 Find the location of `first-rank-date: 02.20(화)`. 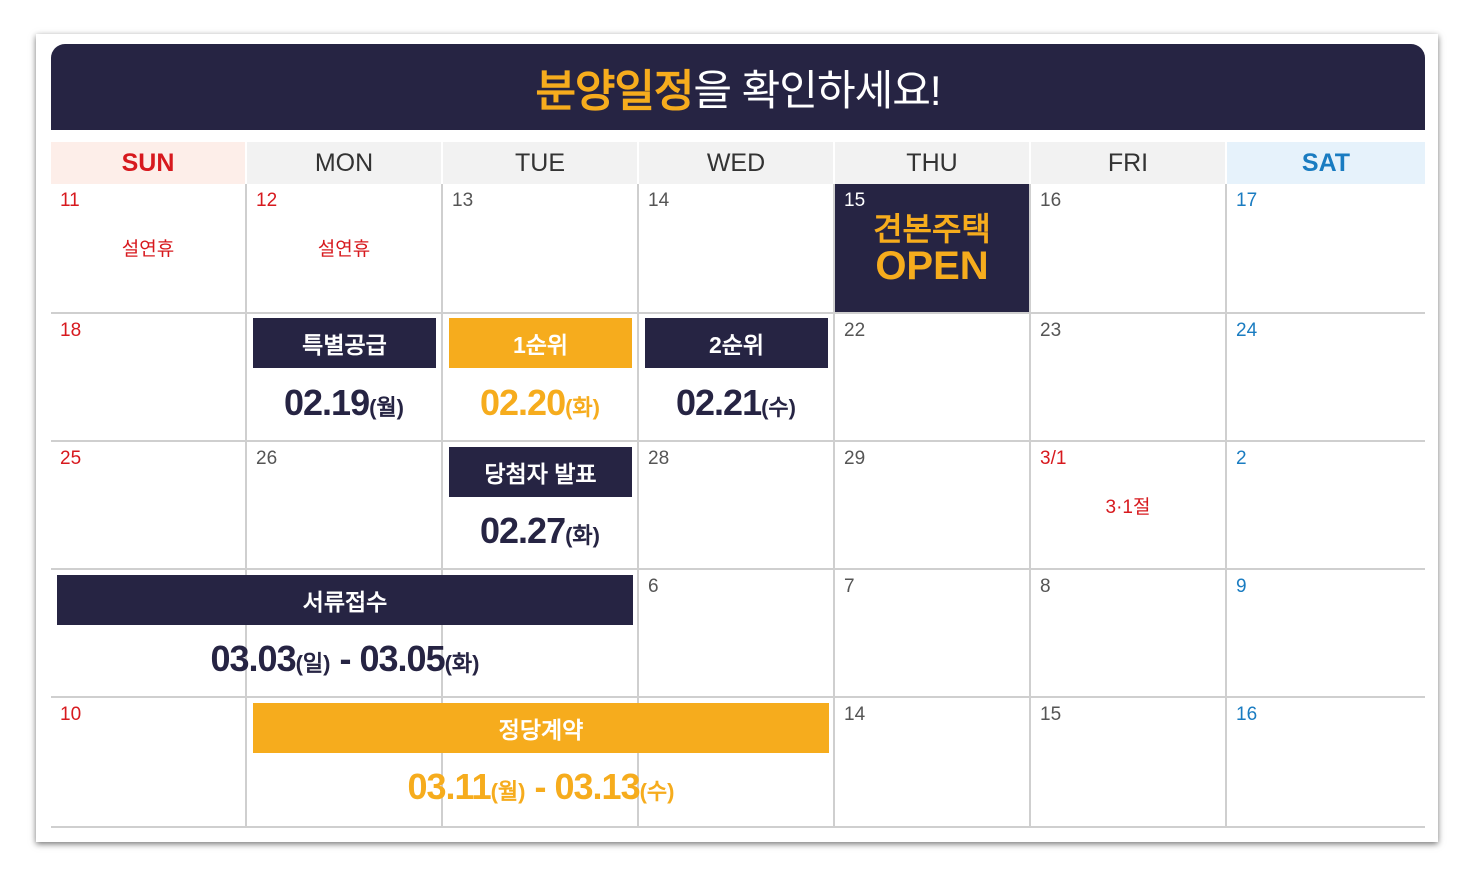

first-rank-date: 02.20(화) is located at coordinates (540, 403).